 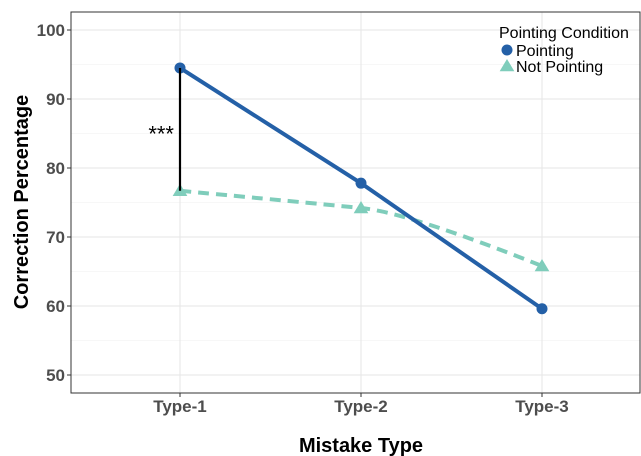 I want to click on significance-label: ***, so click(x=161, y=133).